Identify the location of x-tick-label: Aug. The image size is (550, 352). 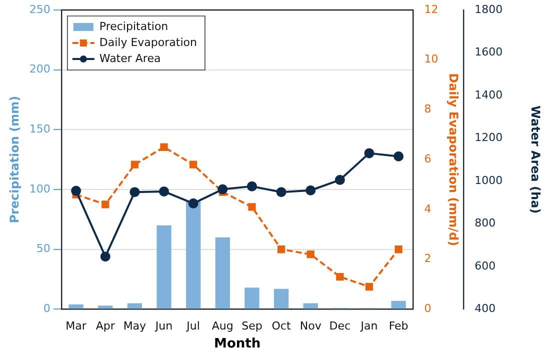
(223, 326).